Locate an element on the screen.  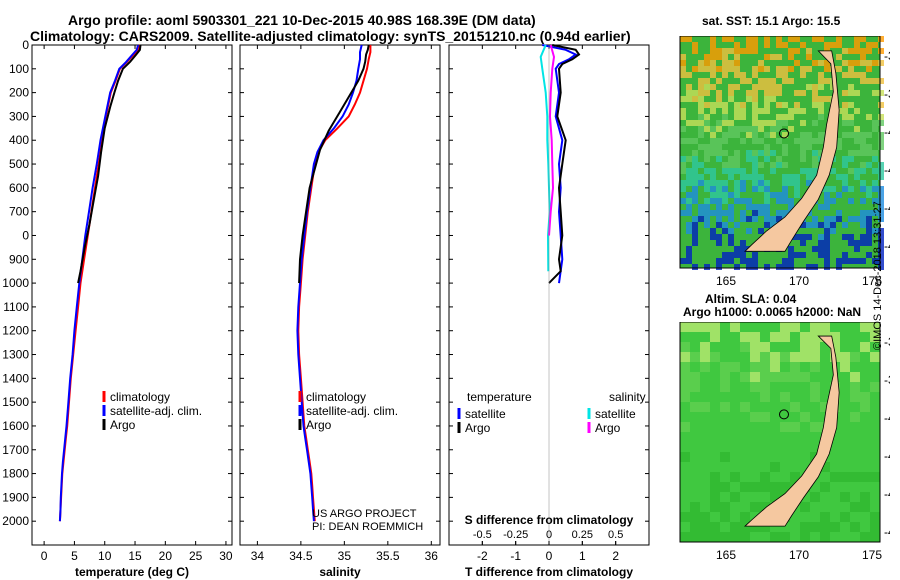
map-content: 165 170 175 -36 -38 -40 -42 -44 -46 is located at coordinates (784, 442).